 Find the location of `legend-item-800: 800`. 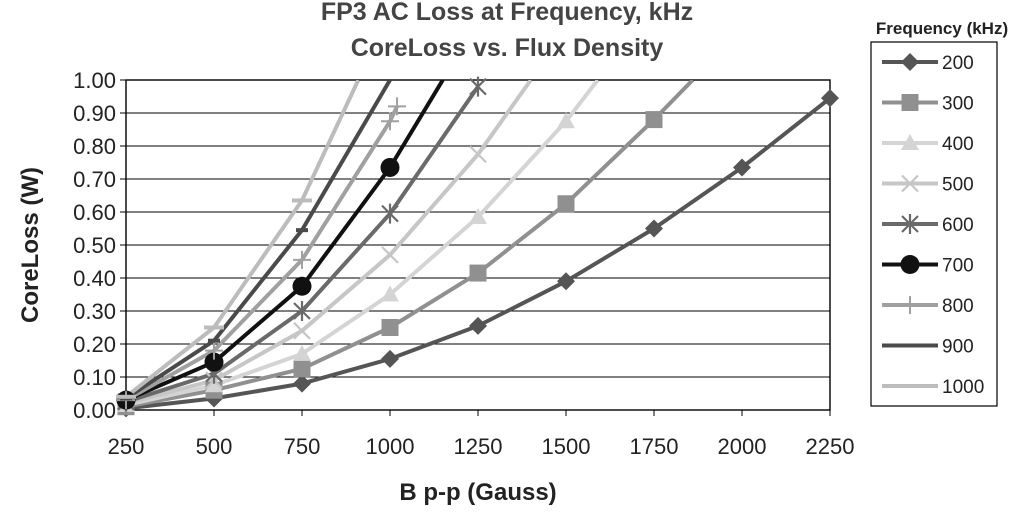

legend-item-800: 800 is located at coordinates (928, 306).